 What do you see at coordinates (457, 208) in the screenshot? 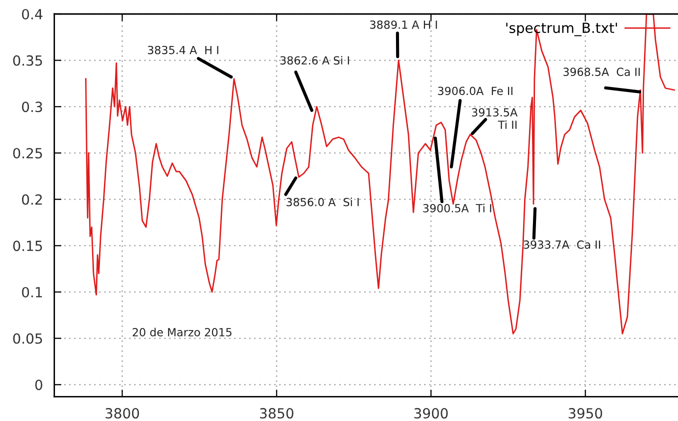
I see `annotation: 3900.5A Ti I` at bounding box center [457, 208].